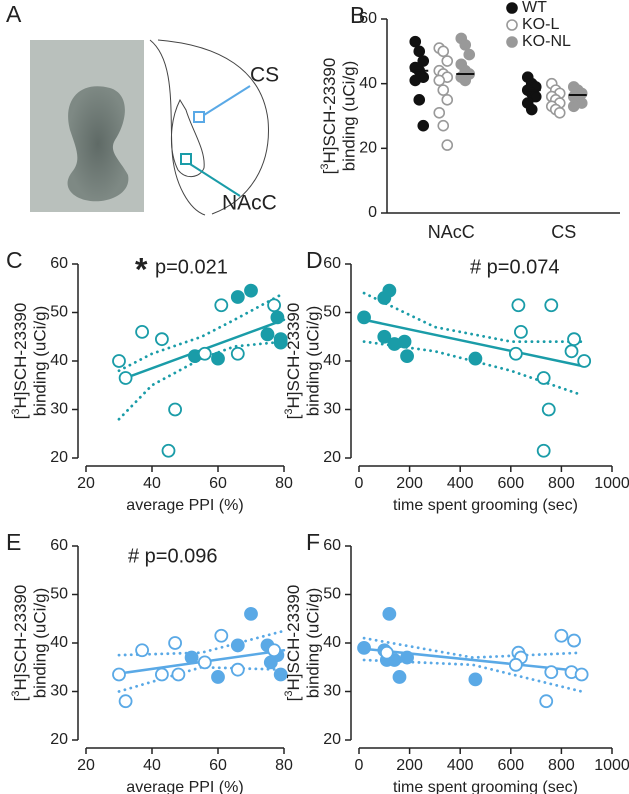 Image resolution: width=629 pixels, height=794 pixels. Describe the element at coordinates (510, 483) in the screenshot. I see `x-tick-label: 600` at that location.